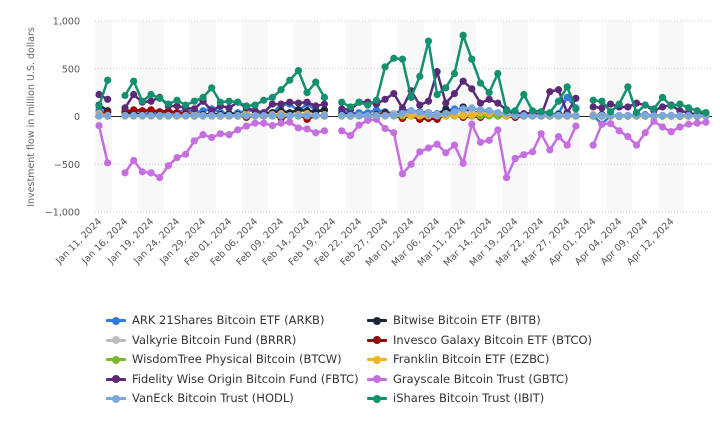 The width and height of the screenshot is (720, 437). I want to click on legend-item: Franklin Bitcoin ETF (EZBC), so click(458, 359).